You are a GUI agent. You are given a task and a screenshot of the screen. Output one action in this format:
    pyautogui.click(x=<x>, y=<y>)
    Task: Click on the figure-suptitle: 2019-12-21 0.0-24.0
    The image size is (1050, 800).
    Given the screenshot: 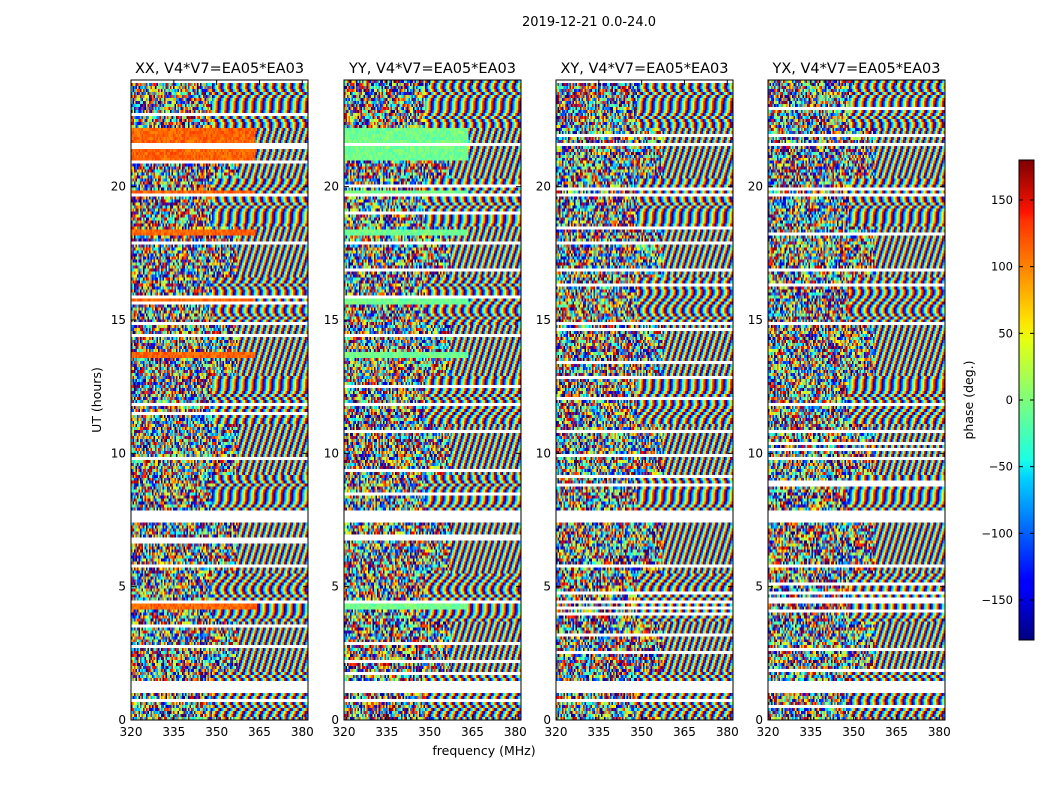 What is the action you would take?
    pyautogui.click(x=589, y=22)
    